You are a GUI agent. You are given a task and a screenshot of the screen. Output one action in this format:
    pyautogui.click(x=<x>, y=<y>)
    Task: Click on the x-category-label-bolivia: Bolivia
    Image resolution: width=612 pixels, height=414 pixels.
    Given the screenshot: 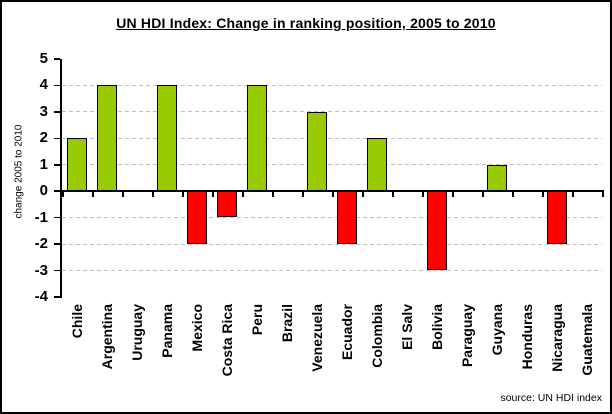 What is the action you would take?
    pyautogui.click(x=437, y=327)
    